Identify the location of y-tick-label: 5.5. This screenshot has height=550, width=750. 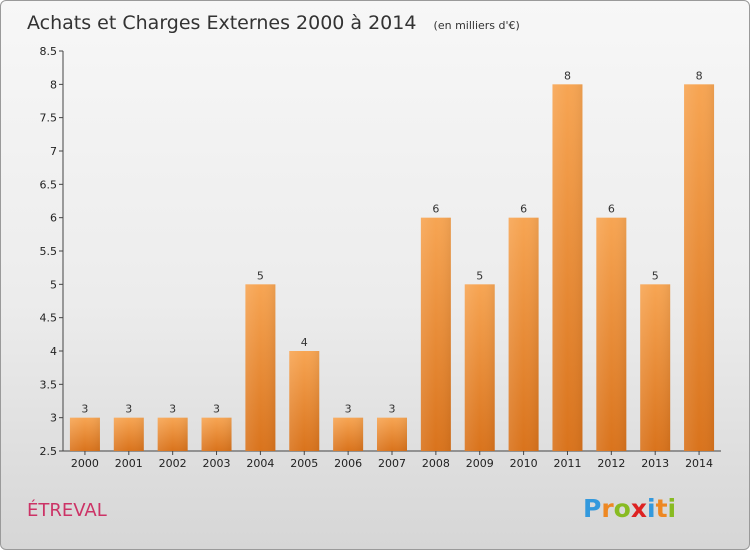
(49, 251).